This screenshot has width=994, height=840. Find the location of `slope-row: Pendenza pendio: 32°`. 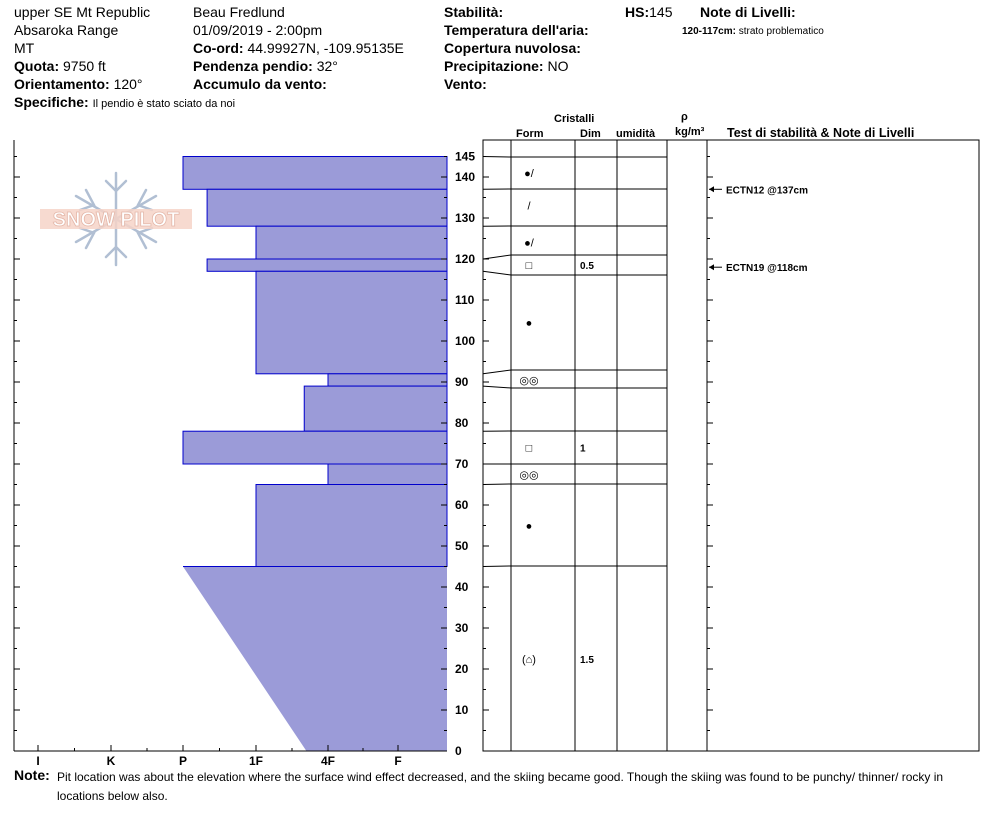

slope-row: Pendenza pendio: 32° is located at coordinates (265, 66).